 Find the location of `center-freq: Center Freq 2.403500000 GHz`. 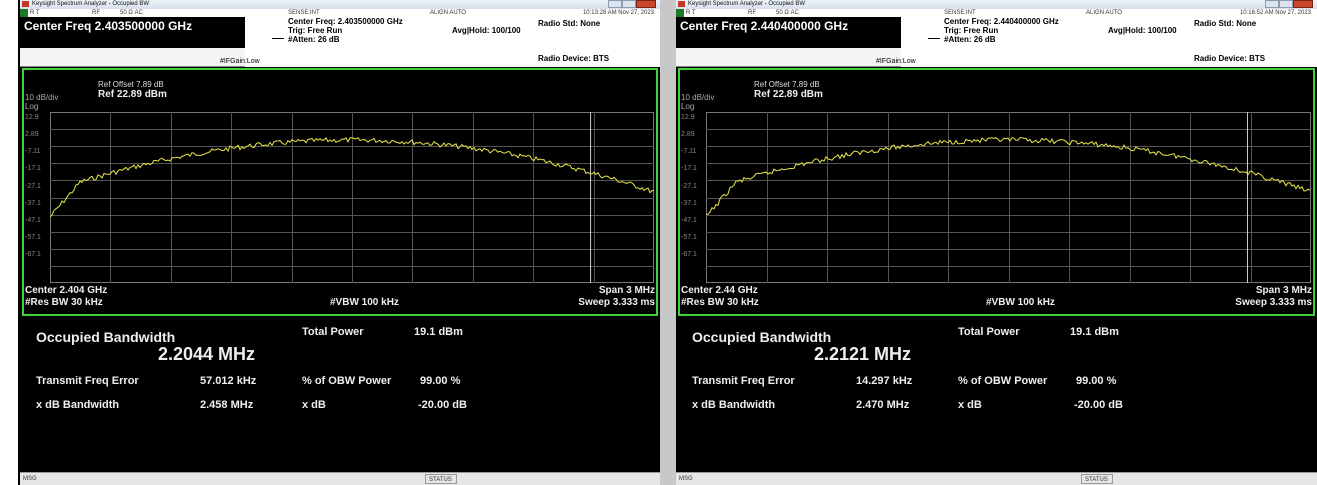

center-freq: Center Freq 2.403500000 GHz is located at coordinates (108, 26).